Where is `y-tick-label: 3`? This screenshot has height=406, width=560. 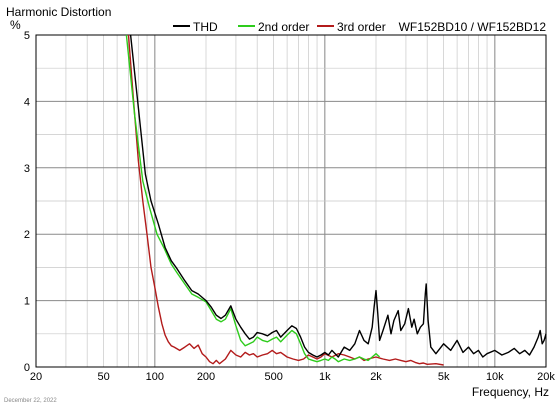 y-tick-label: 3 is located at coordinates (27, 169).